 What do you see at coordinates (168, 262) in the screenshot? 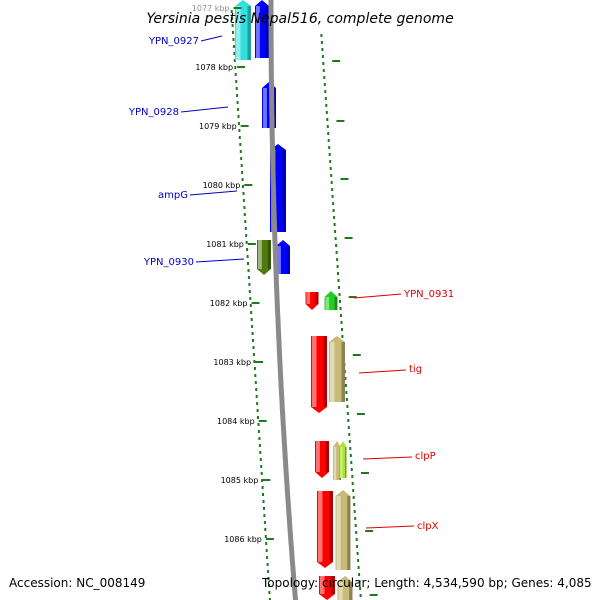
I see `gene-label-forward: YPN_0930` at bounding box center [168, 262].